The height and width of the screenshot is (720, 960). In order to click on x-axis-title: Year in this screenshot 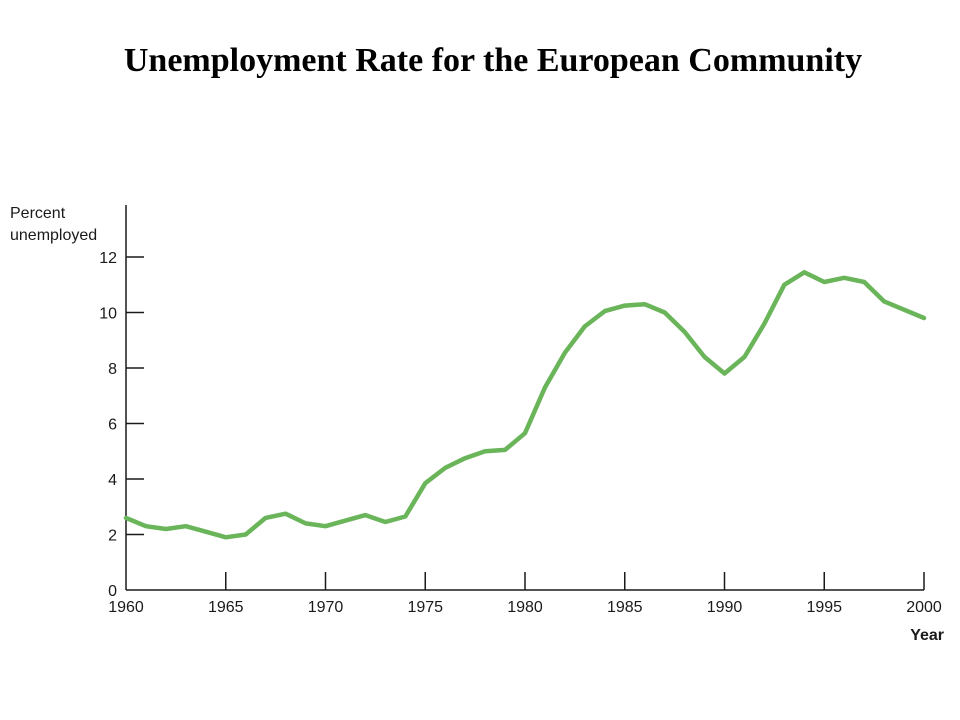, I will do `click(927, 635)`.